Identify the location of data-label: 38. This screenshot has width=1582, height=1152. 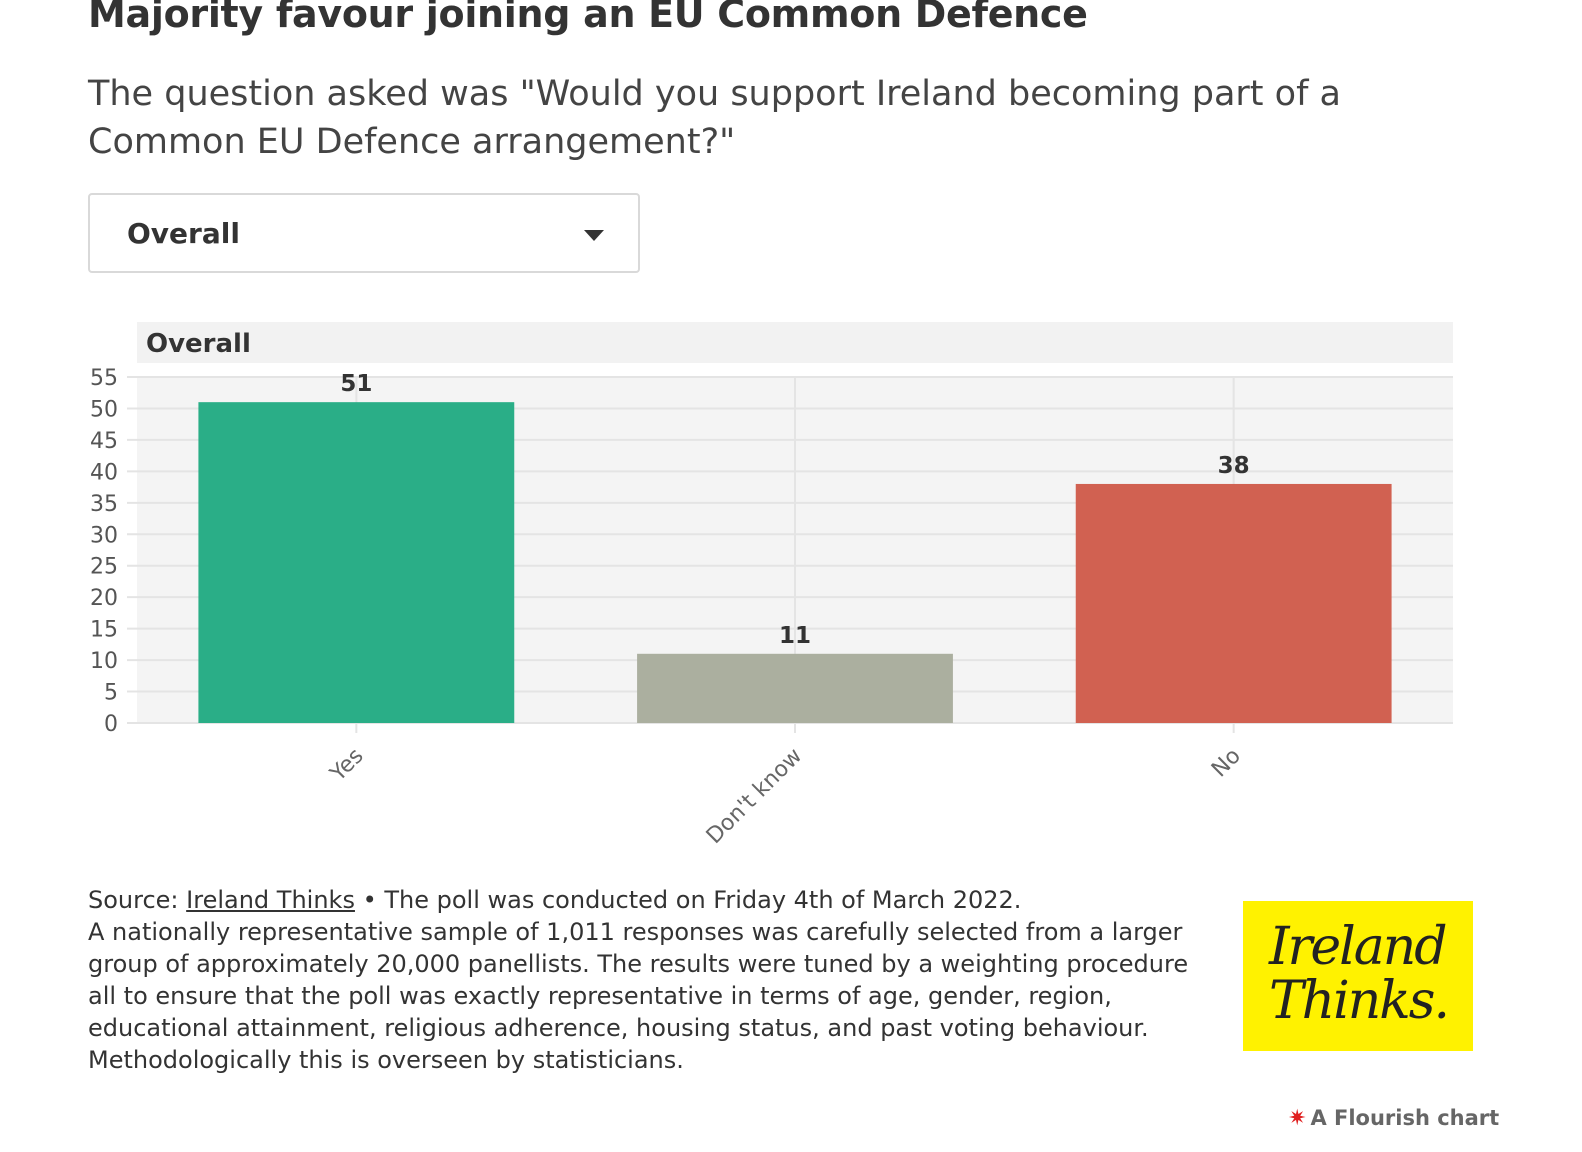
(1234, 466).